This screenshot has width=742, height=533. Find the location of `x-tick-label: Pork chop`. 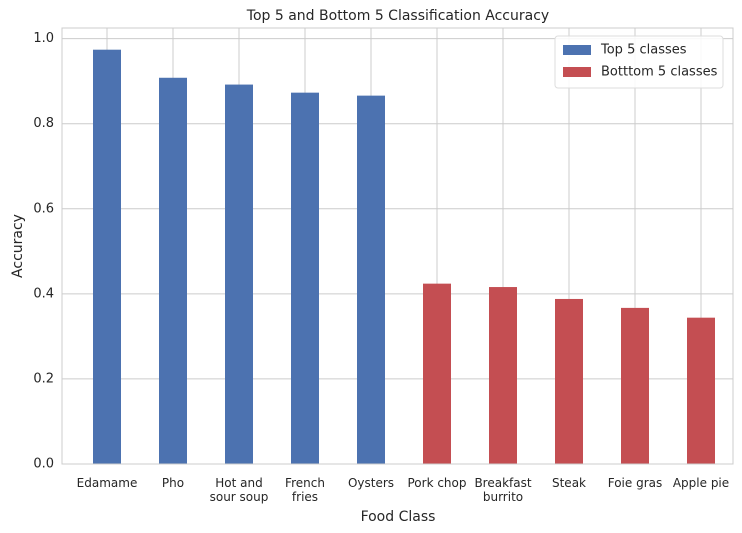

x-tick-label: Pork chop is located at coordinates (436, 483).